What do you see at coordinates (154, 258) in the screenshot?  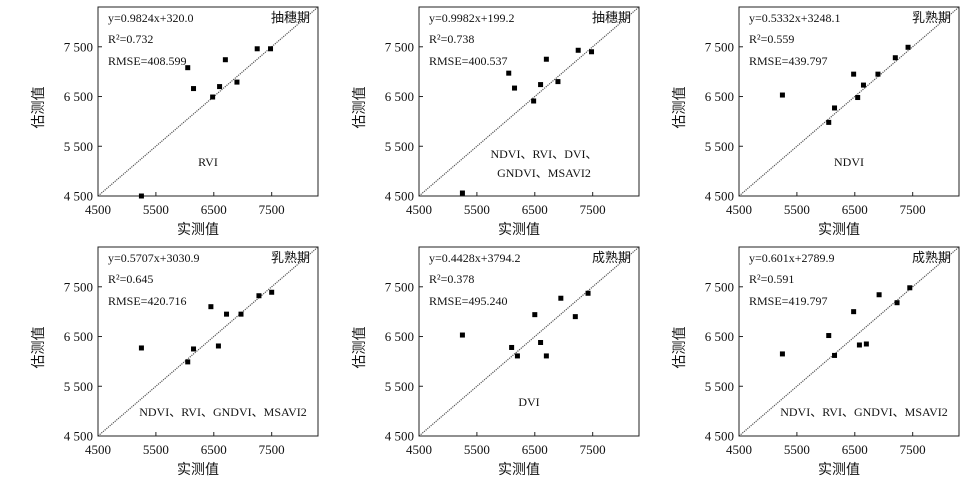 I see `regression-equation: y=0.5707x+3030.9` at bounding box center [154, 258].